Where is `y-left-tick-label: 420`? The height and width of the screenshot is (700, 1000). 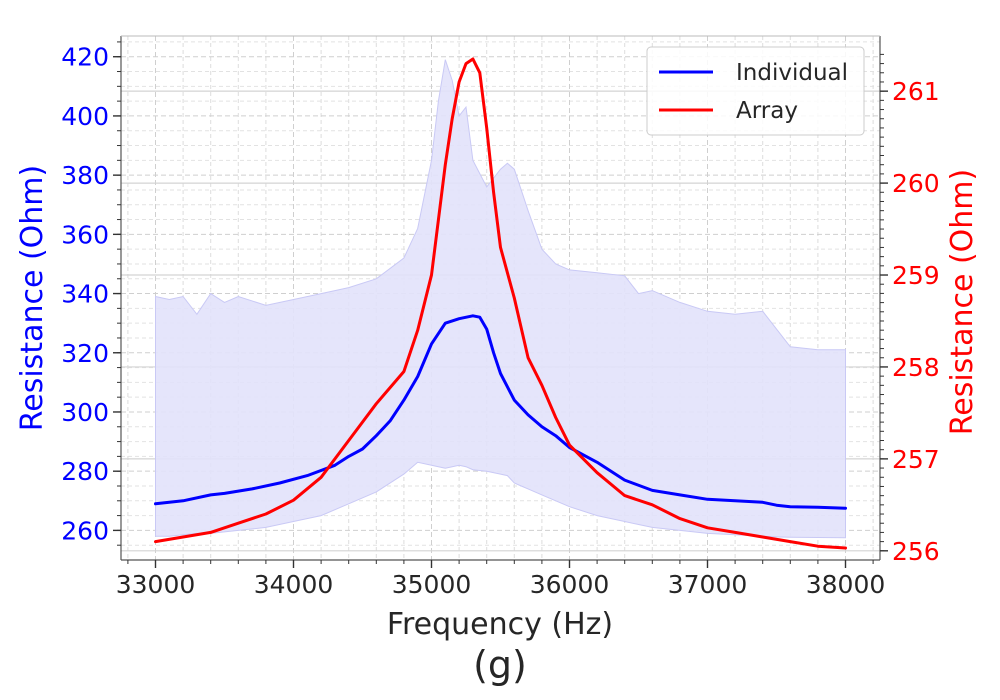
y-left-tick-label: 420 is located at coordinates (85, 57).